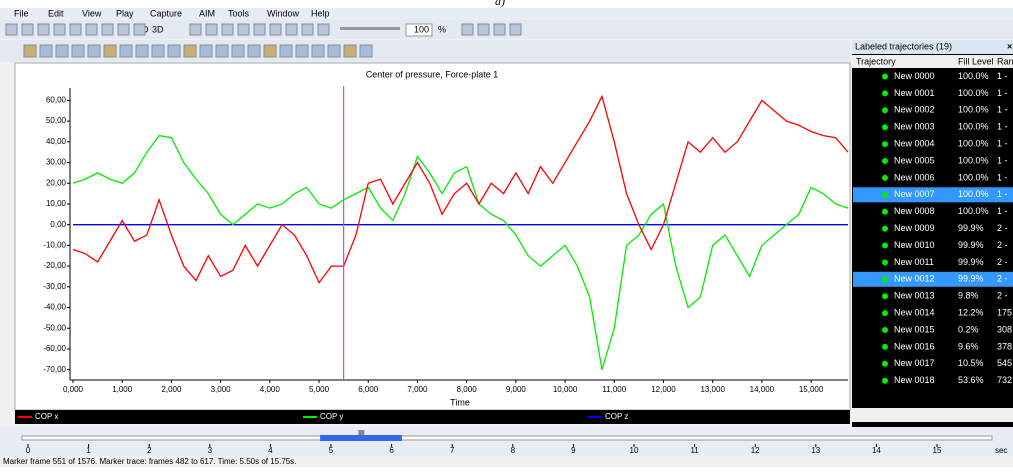  What do you see at coordinates (914, 93) in the screenshot?
I see `row-cell: New 0001` at bounding box center [914, 93].